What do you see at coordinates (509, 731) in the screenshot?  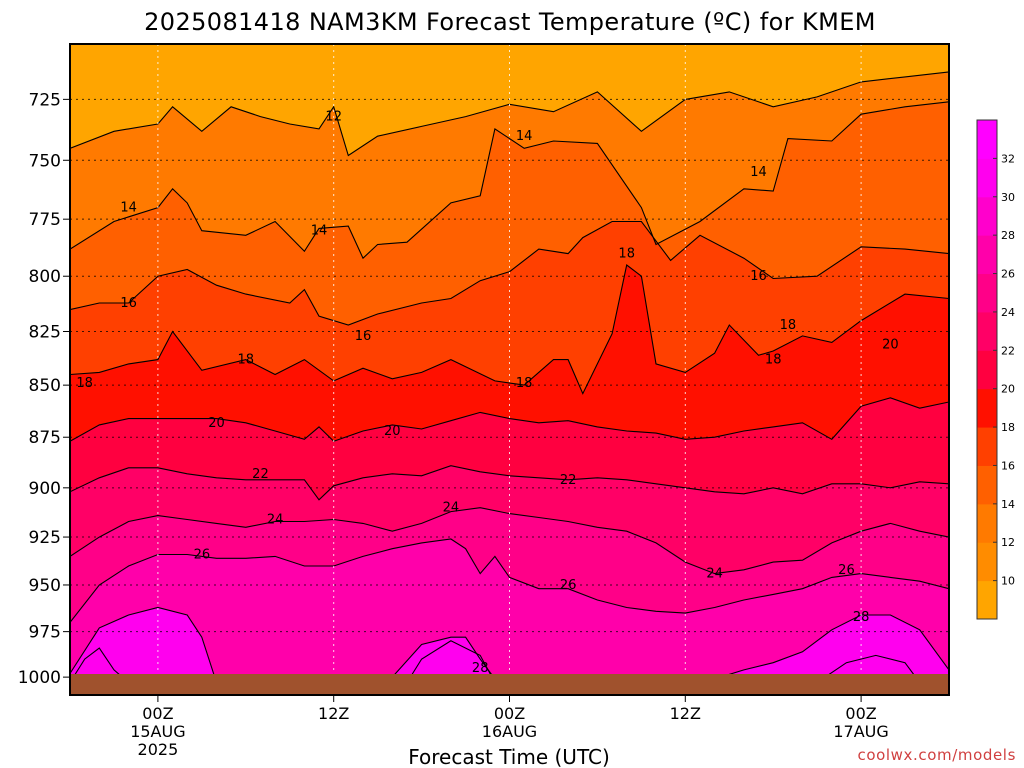 I see `x-tick-label-24-1: 16AUG` at bounding box center [509, 731].